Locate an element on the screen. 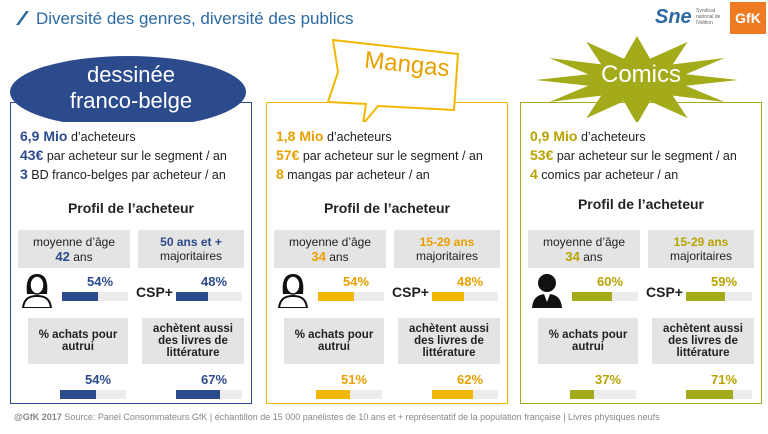 The image size is (768, 434). stat-text: BD franco-belges par acheteur / an is located at coordinates (128, 175).